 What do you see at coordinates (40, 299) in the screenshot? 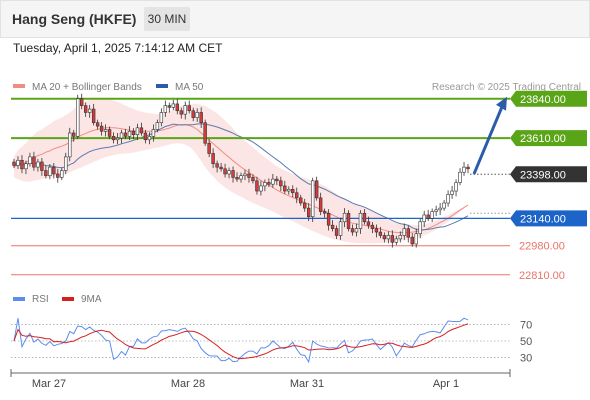
I see `legend-label: RSI` at bounding box center [40, 299].